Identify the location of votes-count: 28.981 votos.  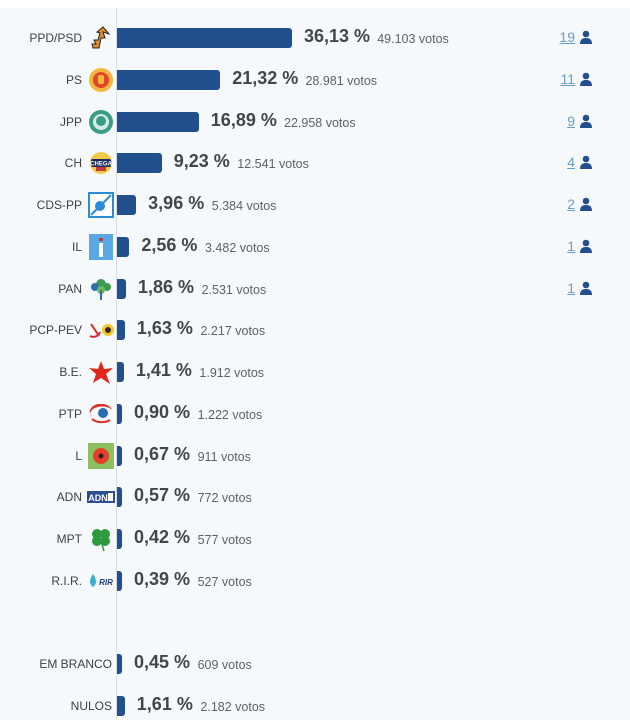
(341, 80).